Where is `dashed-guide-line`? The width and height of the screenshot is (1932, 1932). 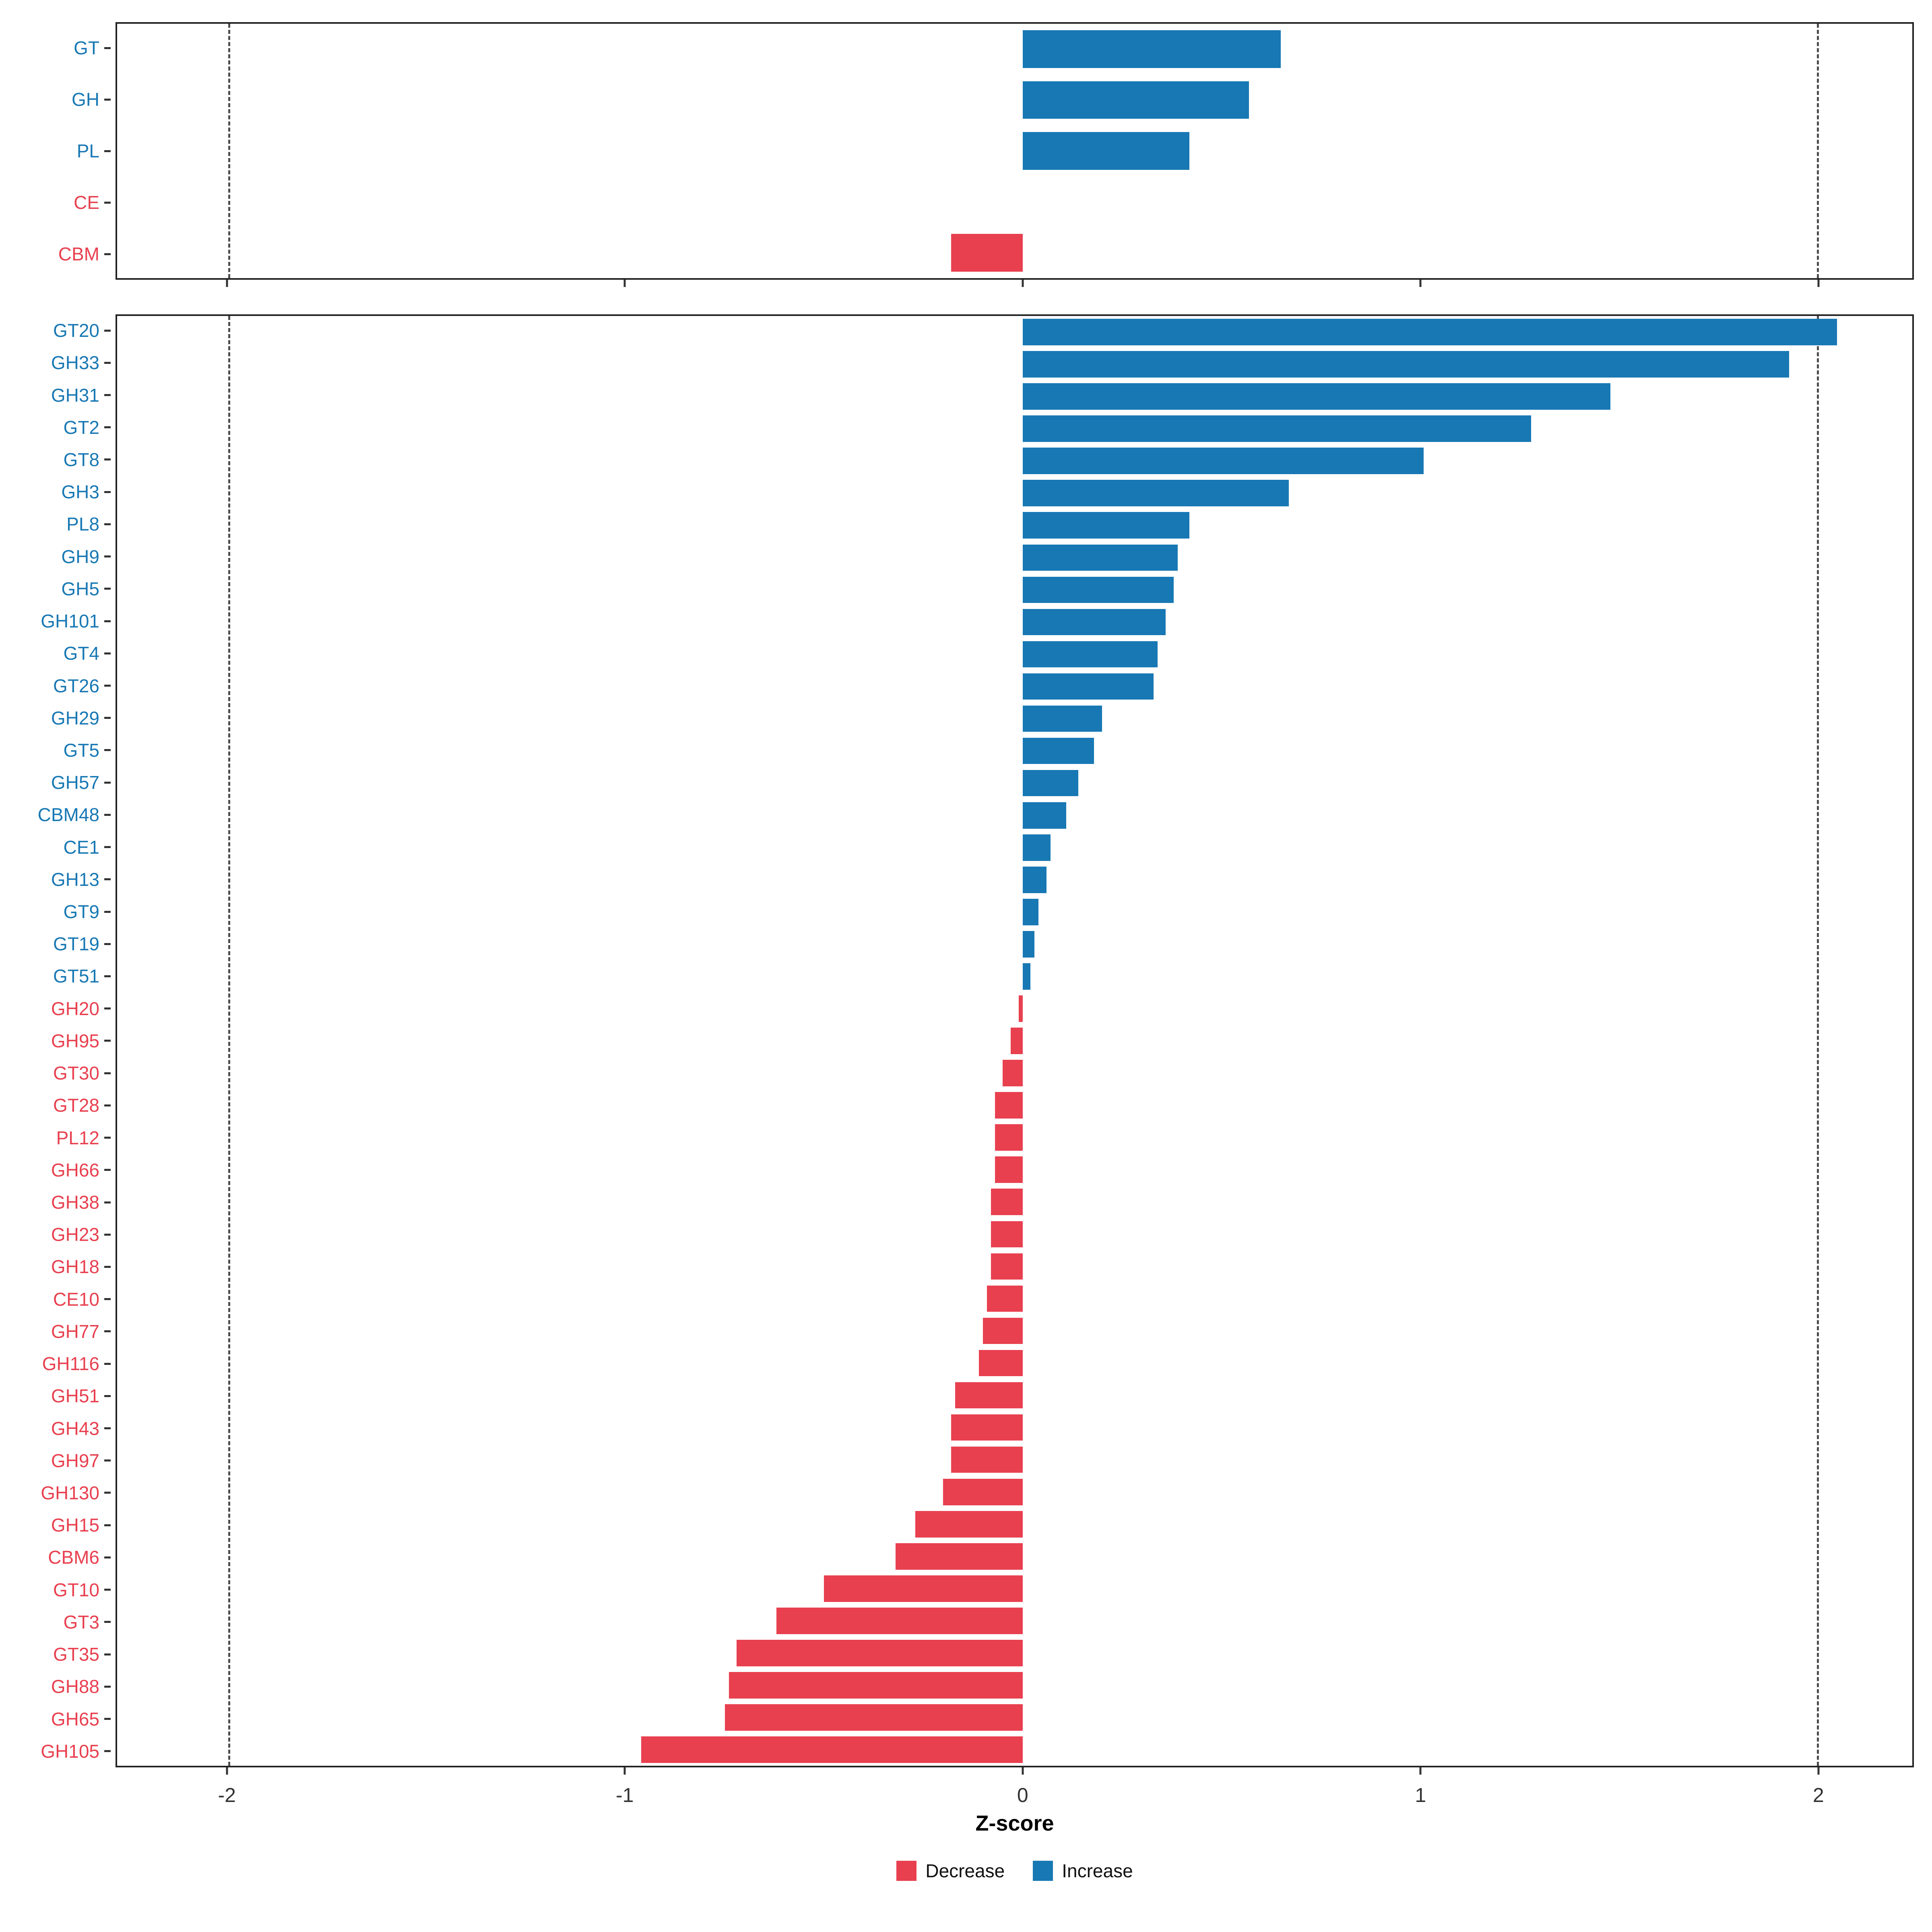 dashed-guide-line is located at coordinates (1818, 151).